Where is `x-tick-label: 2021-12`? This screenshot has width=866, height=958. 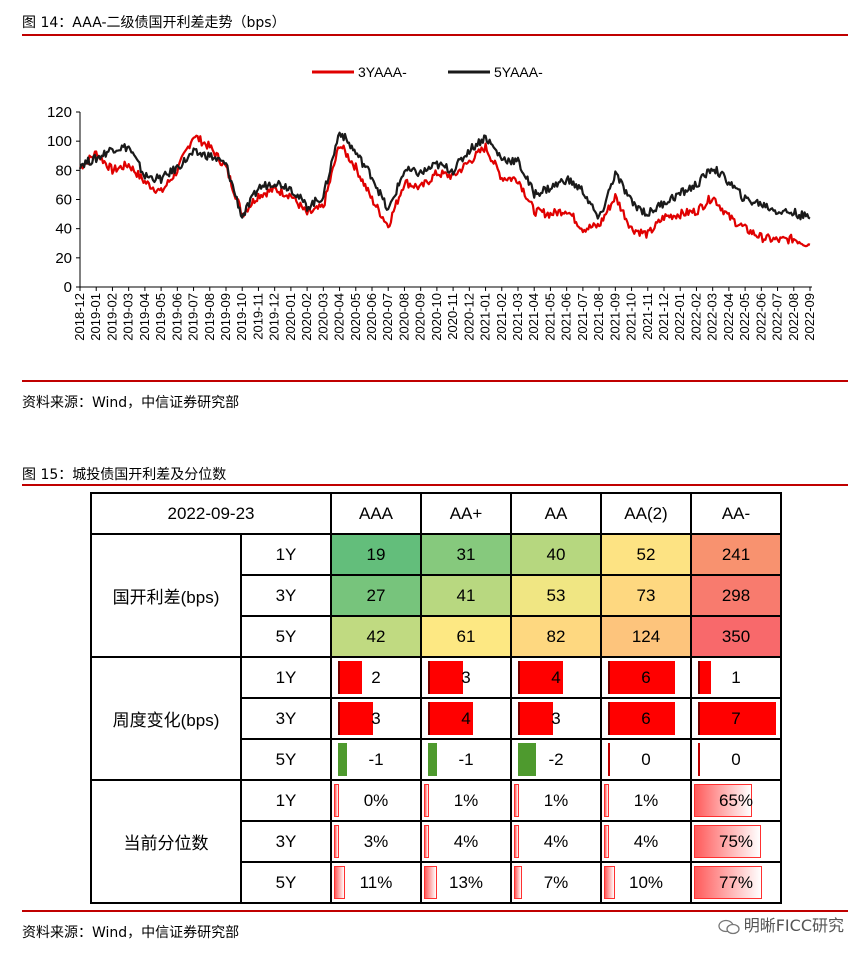 x-tick-label: 2021-12 is located at coordinates (663, 317).